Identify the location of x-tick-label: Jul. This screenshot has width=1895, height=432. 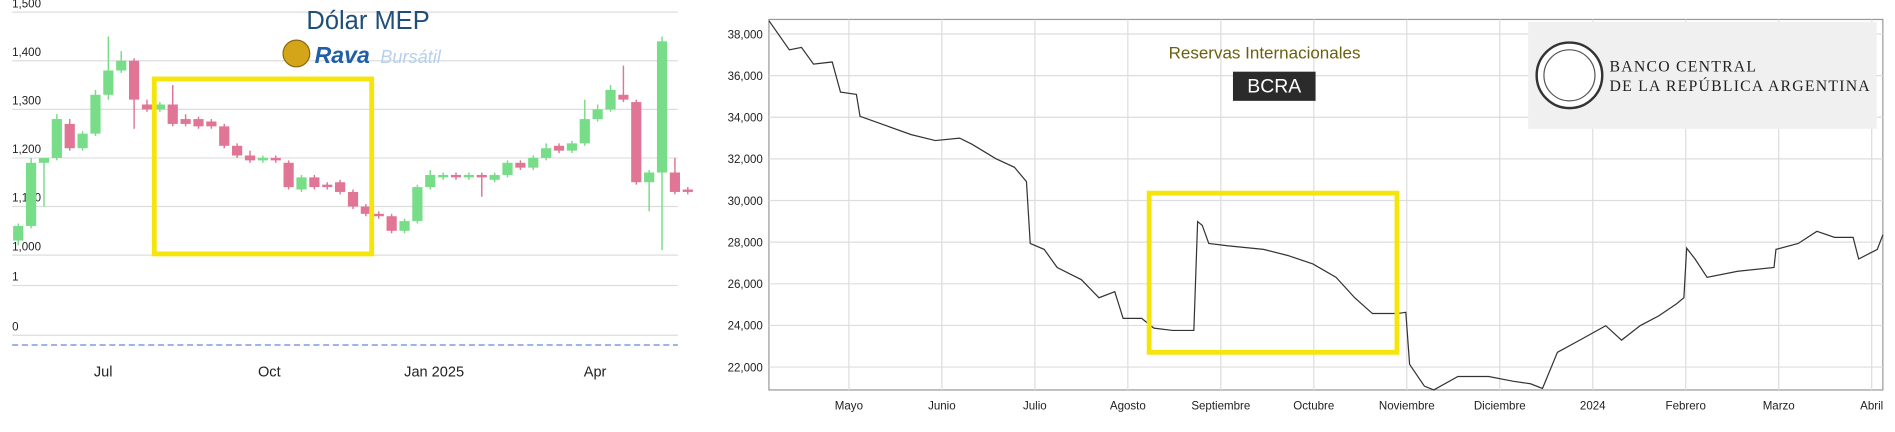
(103, 373).